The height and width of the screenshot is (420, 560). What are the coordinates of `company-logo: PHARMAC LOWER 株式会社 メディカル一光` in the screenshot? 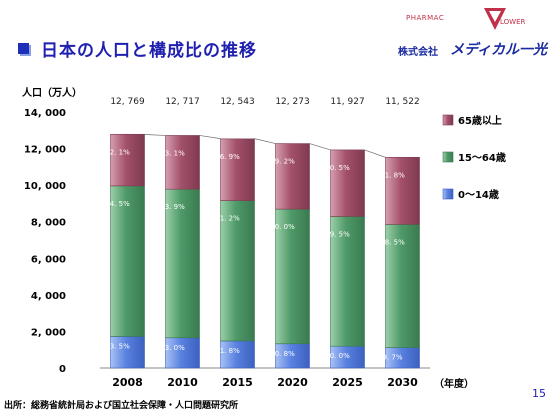 It's located at (472, 35).